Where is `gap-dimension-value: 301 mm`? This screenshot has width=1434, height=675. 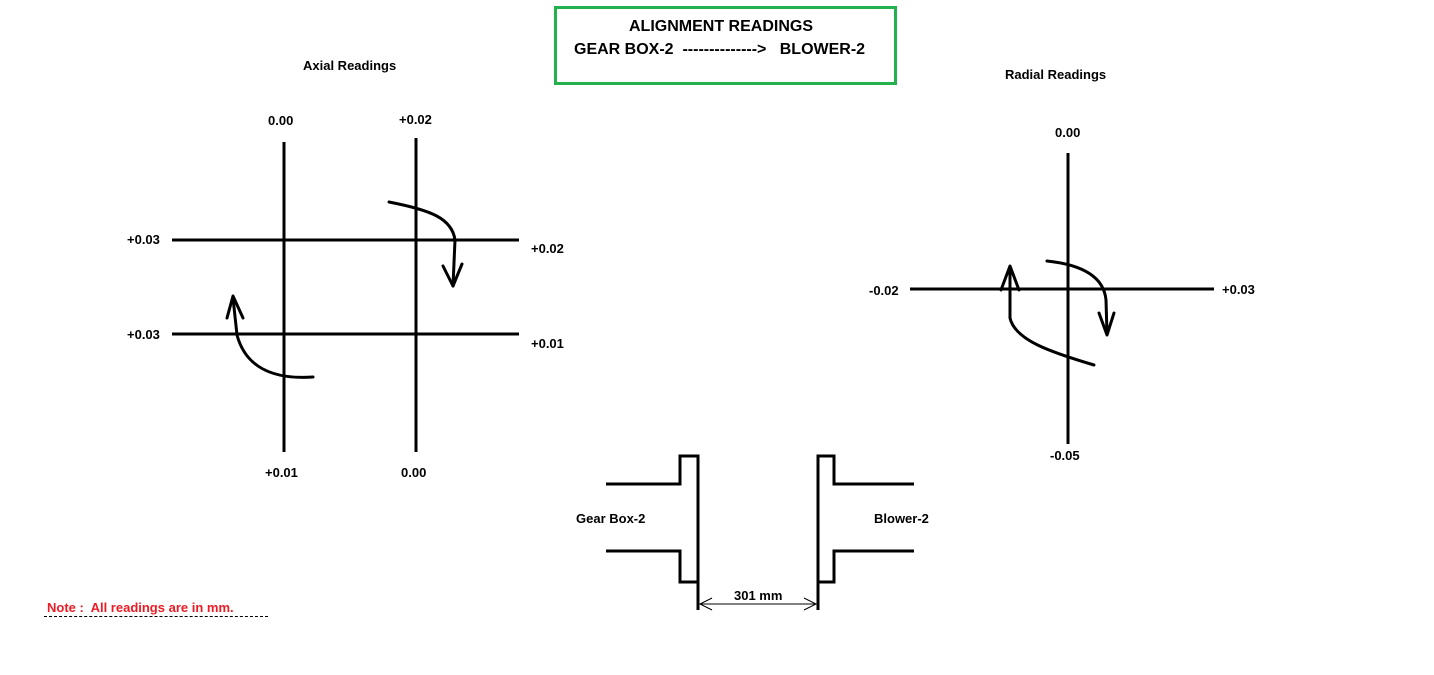
gap-dimension-value: 301 mm is located at coordinates (758, 595).